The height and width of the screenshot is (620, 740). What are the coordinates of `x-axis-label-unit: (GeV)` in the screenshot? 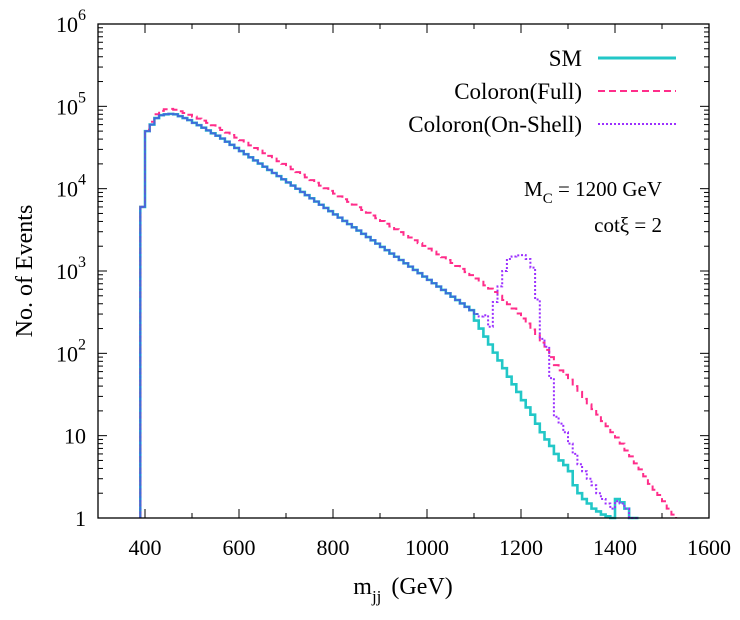 It's located at (421, 587).